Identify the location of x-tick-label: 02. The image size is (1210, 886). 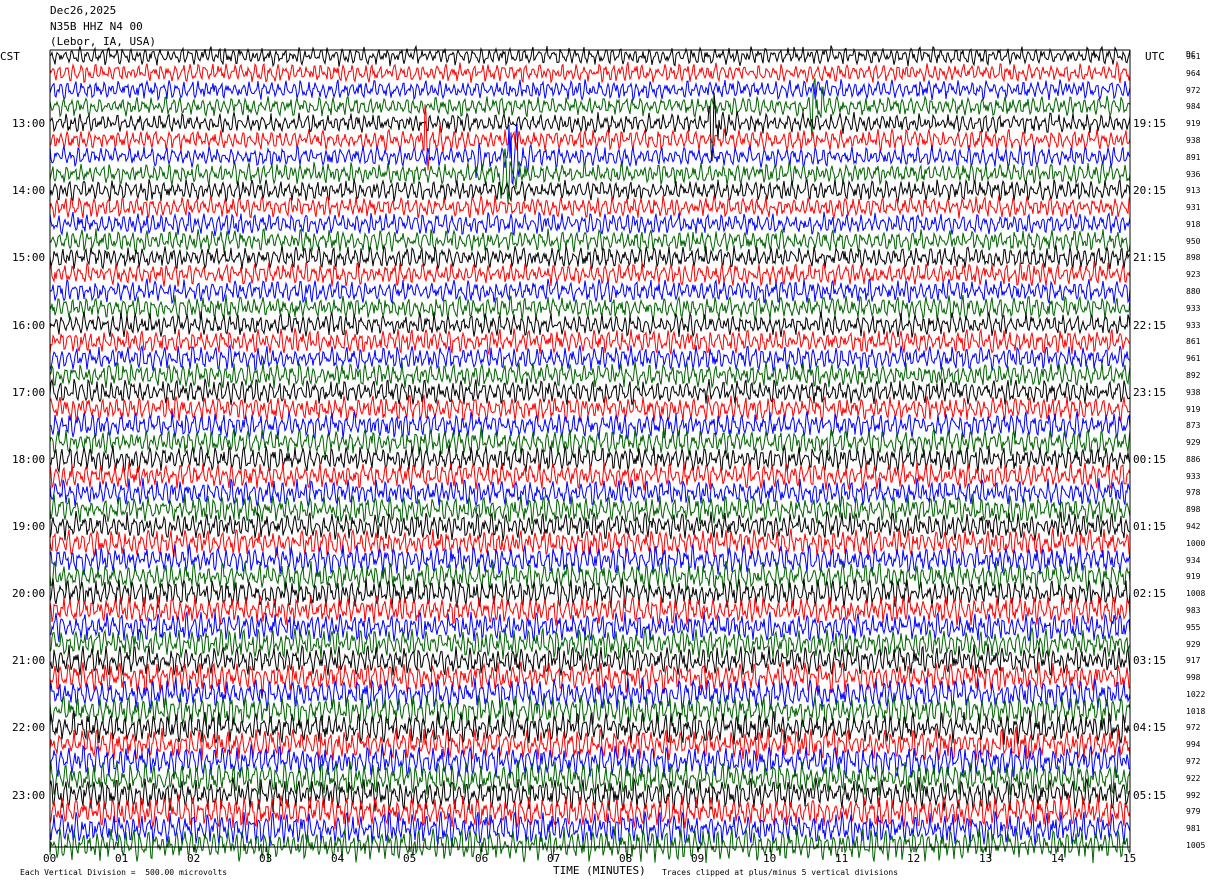
(194, 858).